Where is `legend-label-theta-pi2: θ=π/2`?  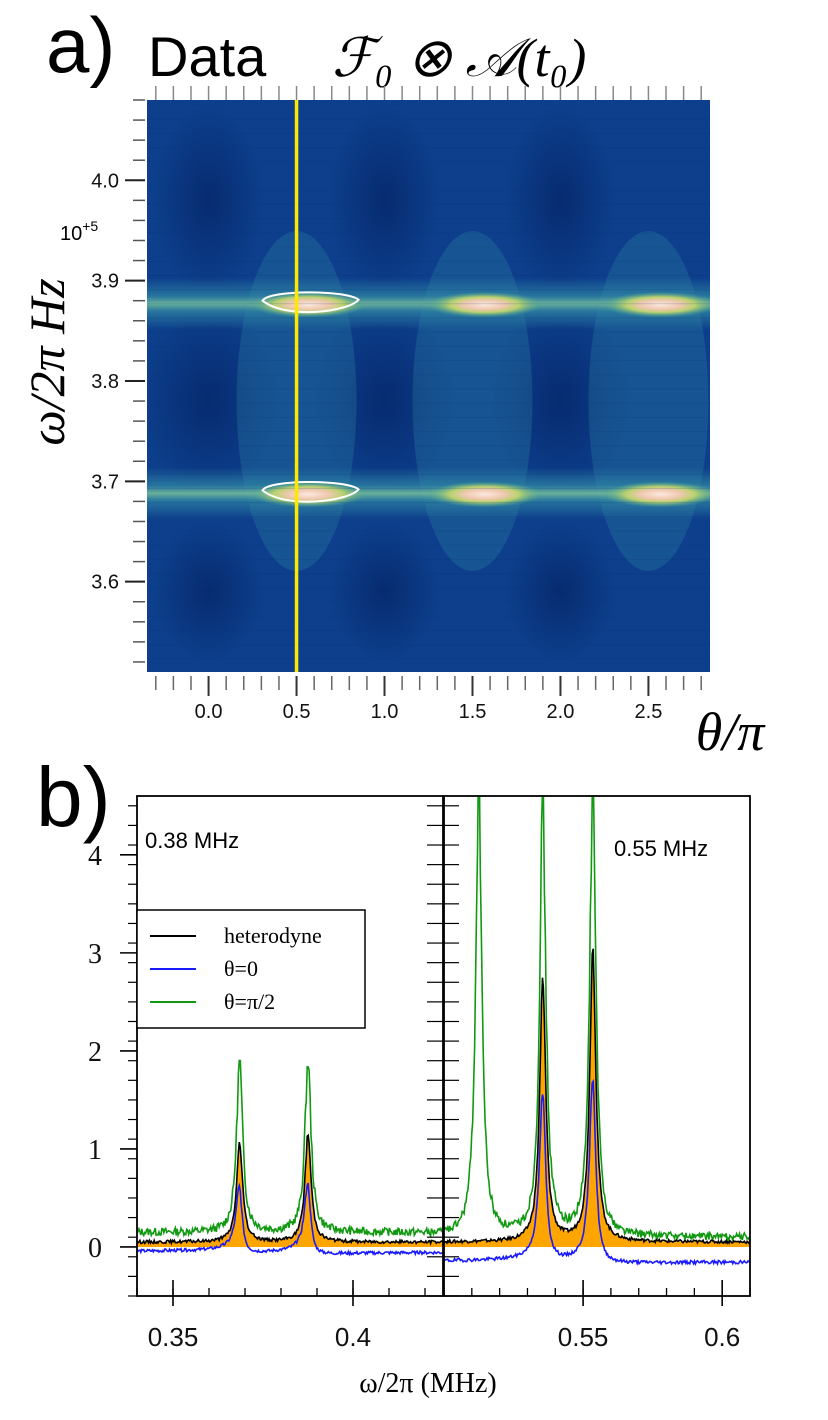 legend-label-theta-pi2: θ=π/2 is located at coordinates (249, 1001).